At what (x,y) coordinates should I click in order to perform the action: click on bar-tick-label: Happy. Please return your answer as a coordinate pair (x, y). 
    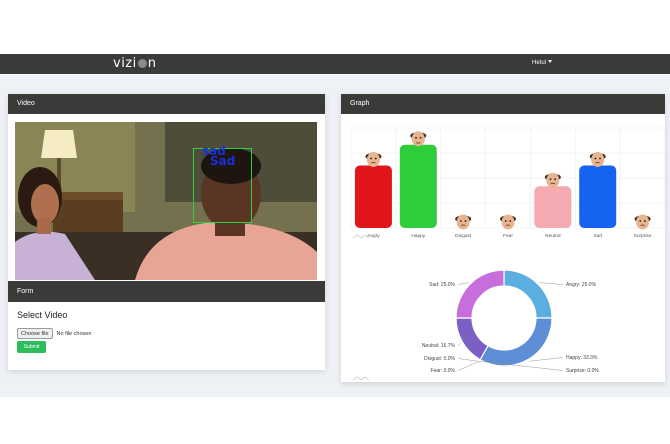
    Looking at the image, I should click on (418, 236).